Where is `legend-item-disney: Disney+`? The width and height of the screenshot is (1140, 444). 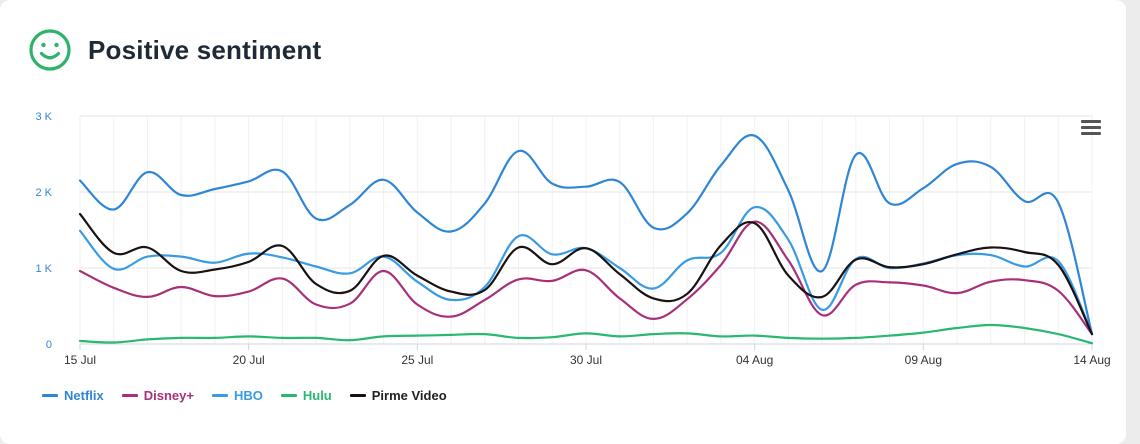
legend-item-disney: Disney+ is located at coordinates (157, 395).